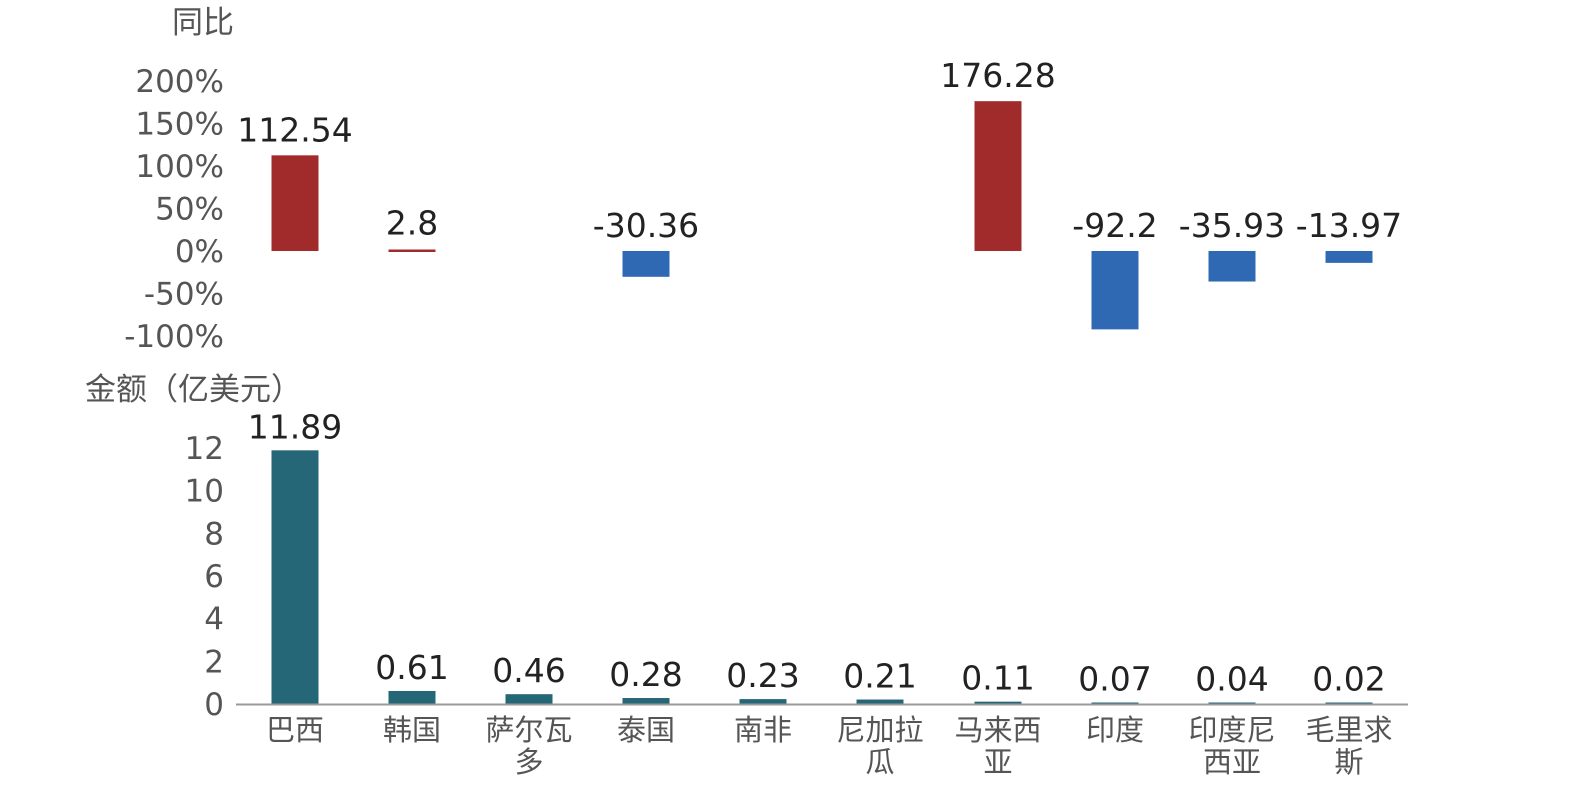  What do you see at coordinates (528, 730) in the screenshot?
I see `category-label: 萨尔瓦` at bounding box center [528, 730].